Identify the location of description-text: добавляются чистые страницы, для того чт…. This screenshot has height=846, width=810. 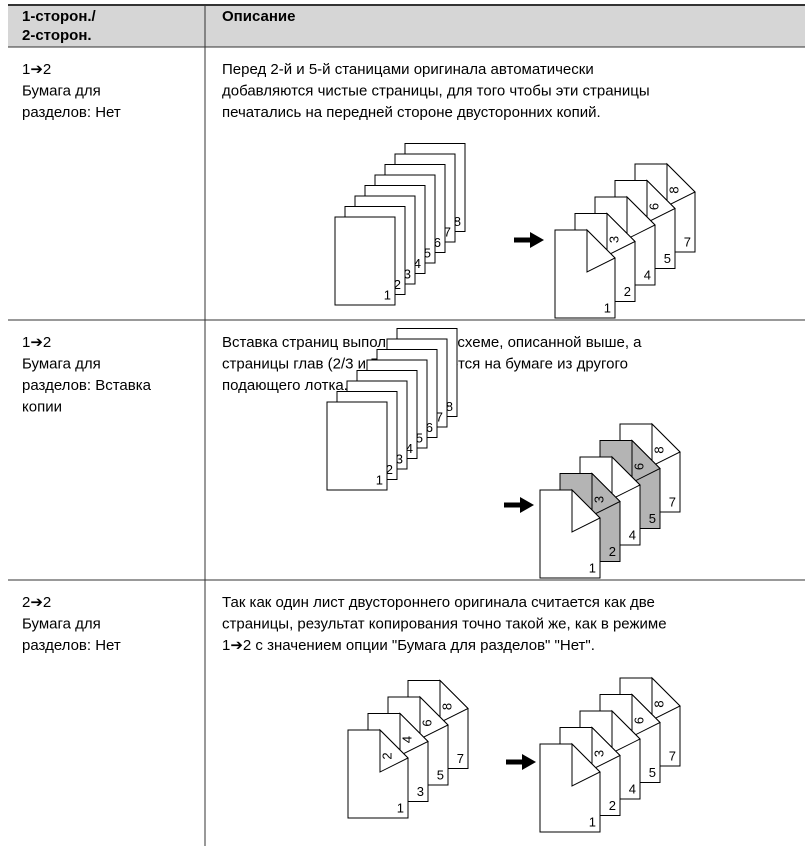
(436, 90).